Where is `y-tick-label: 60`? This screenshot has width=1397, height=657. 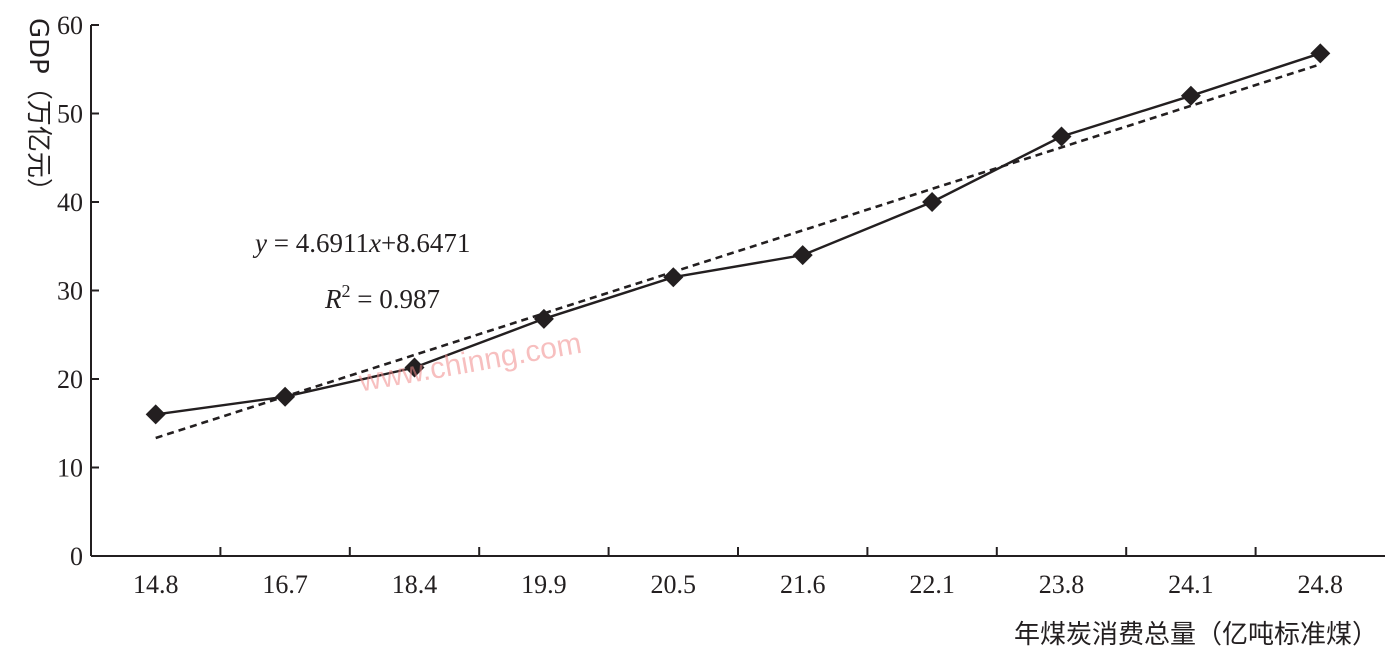 y-tick-label: 60 is located at coordinates (70, 25).